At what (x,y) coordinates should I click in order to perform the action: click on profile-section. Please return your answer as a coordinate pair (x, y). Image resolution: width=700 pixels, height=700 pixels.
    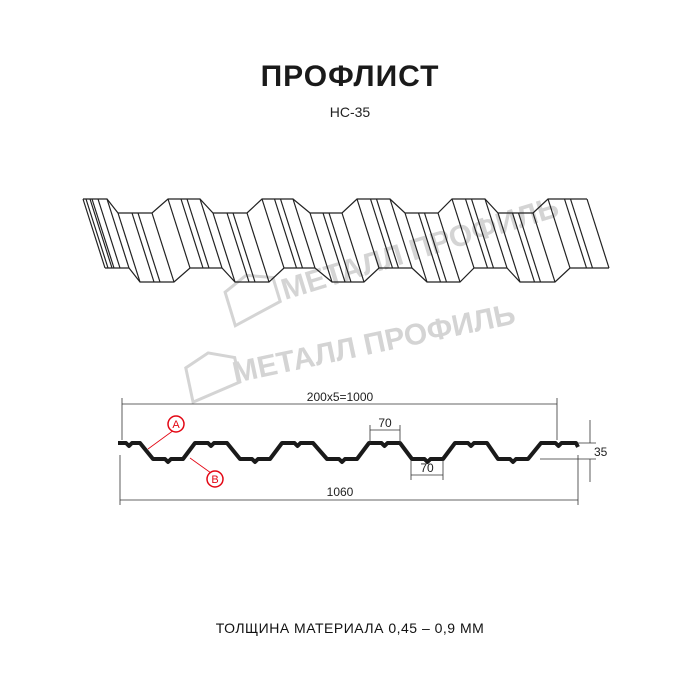
    Looking at the image, I should click on (349, 452).